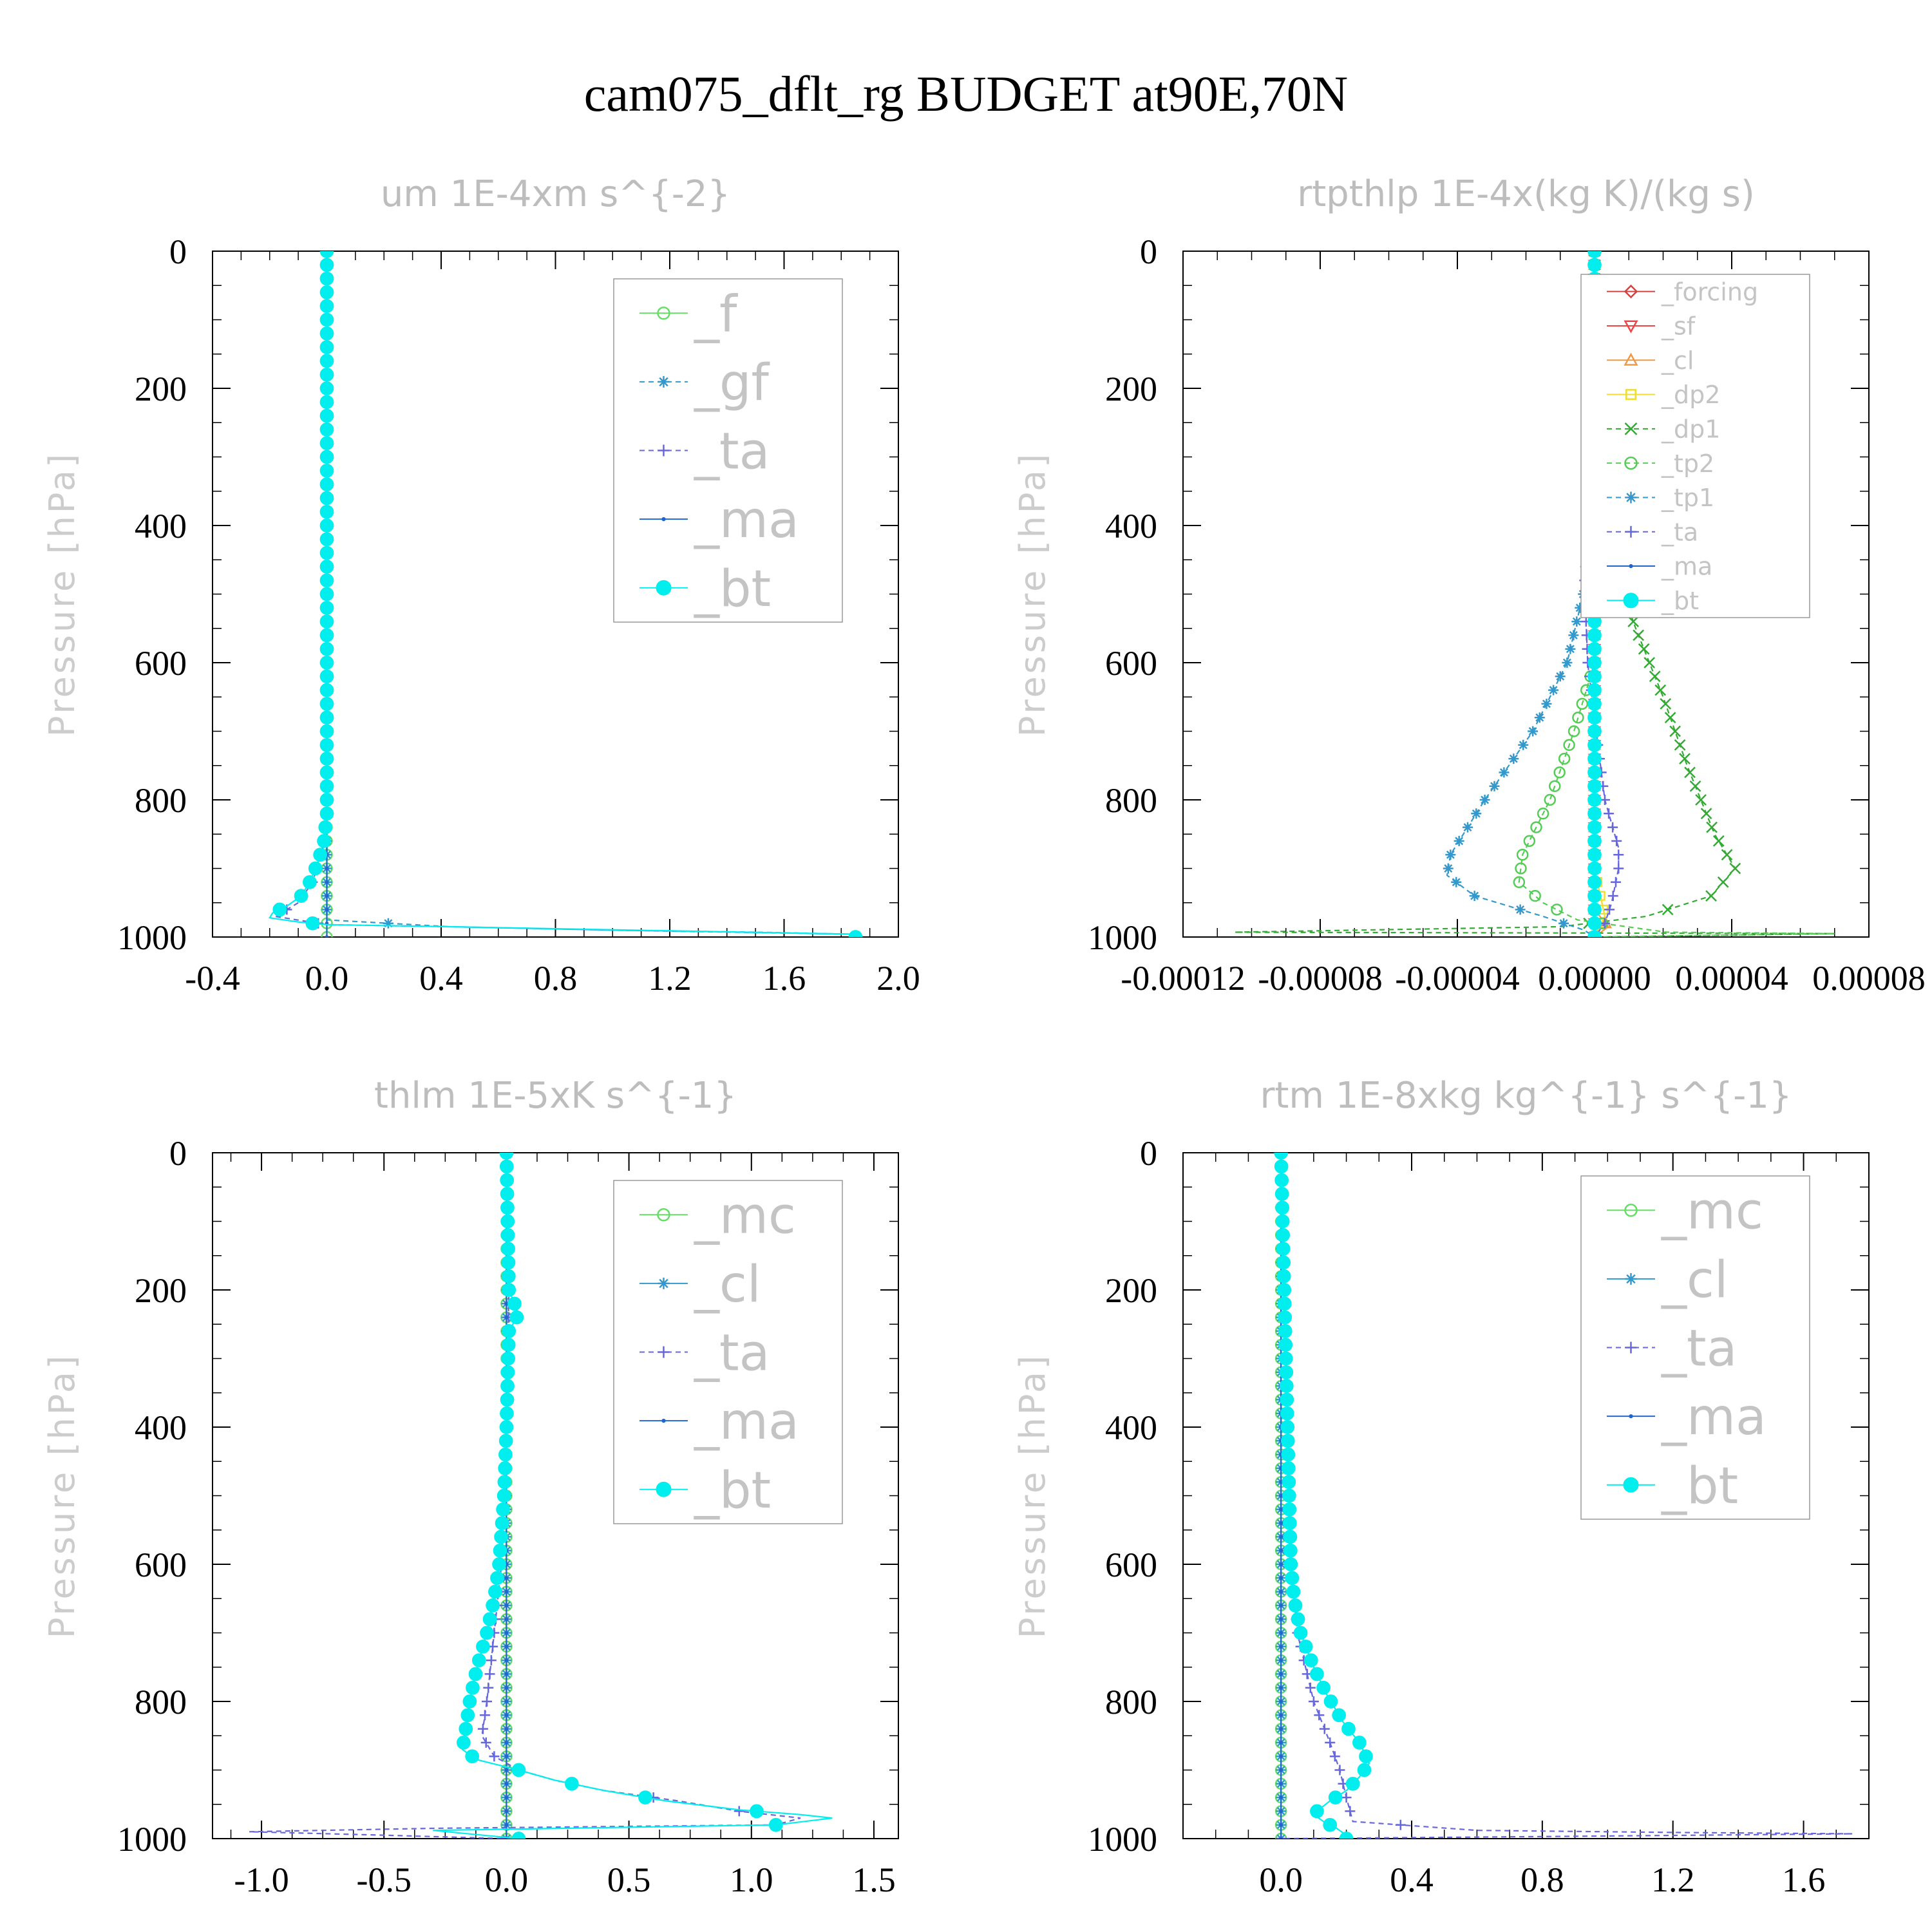 This screenshot has width=1932, height=1932. I want to click on legend-entry: _gf, so click(732, 383).